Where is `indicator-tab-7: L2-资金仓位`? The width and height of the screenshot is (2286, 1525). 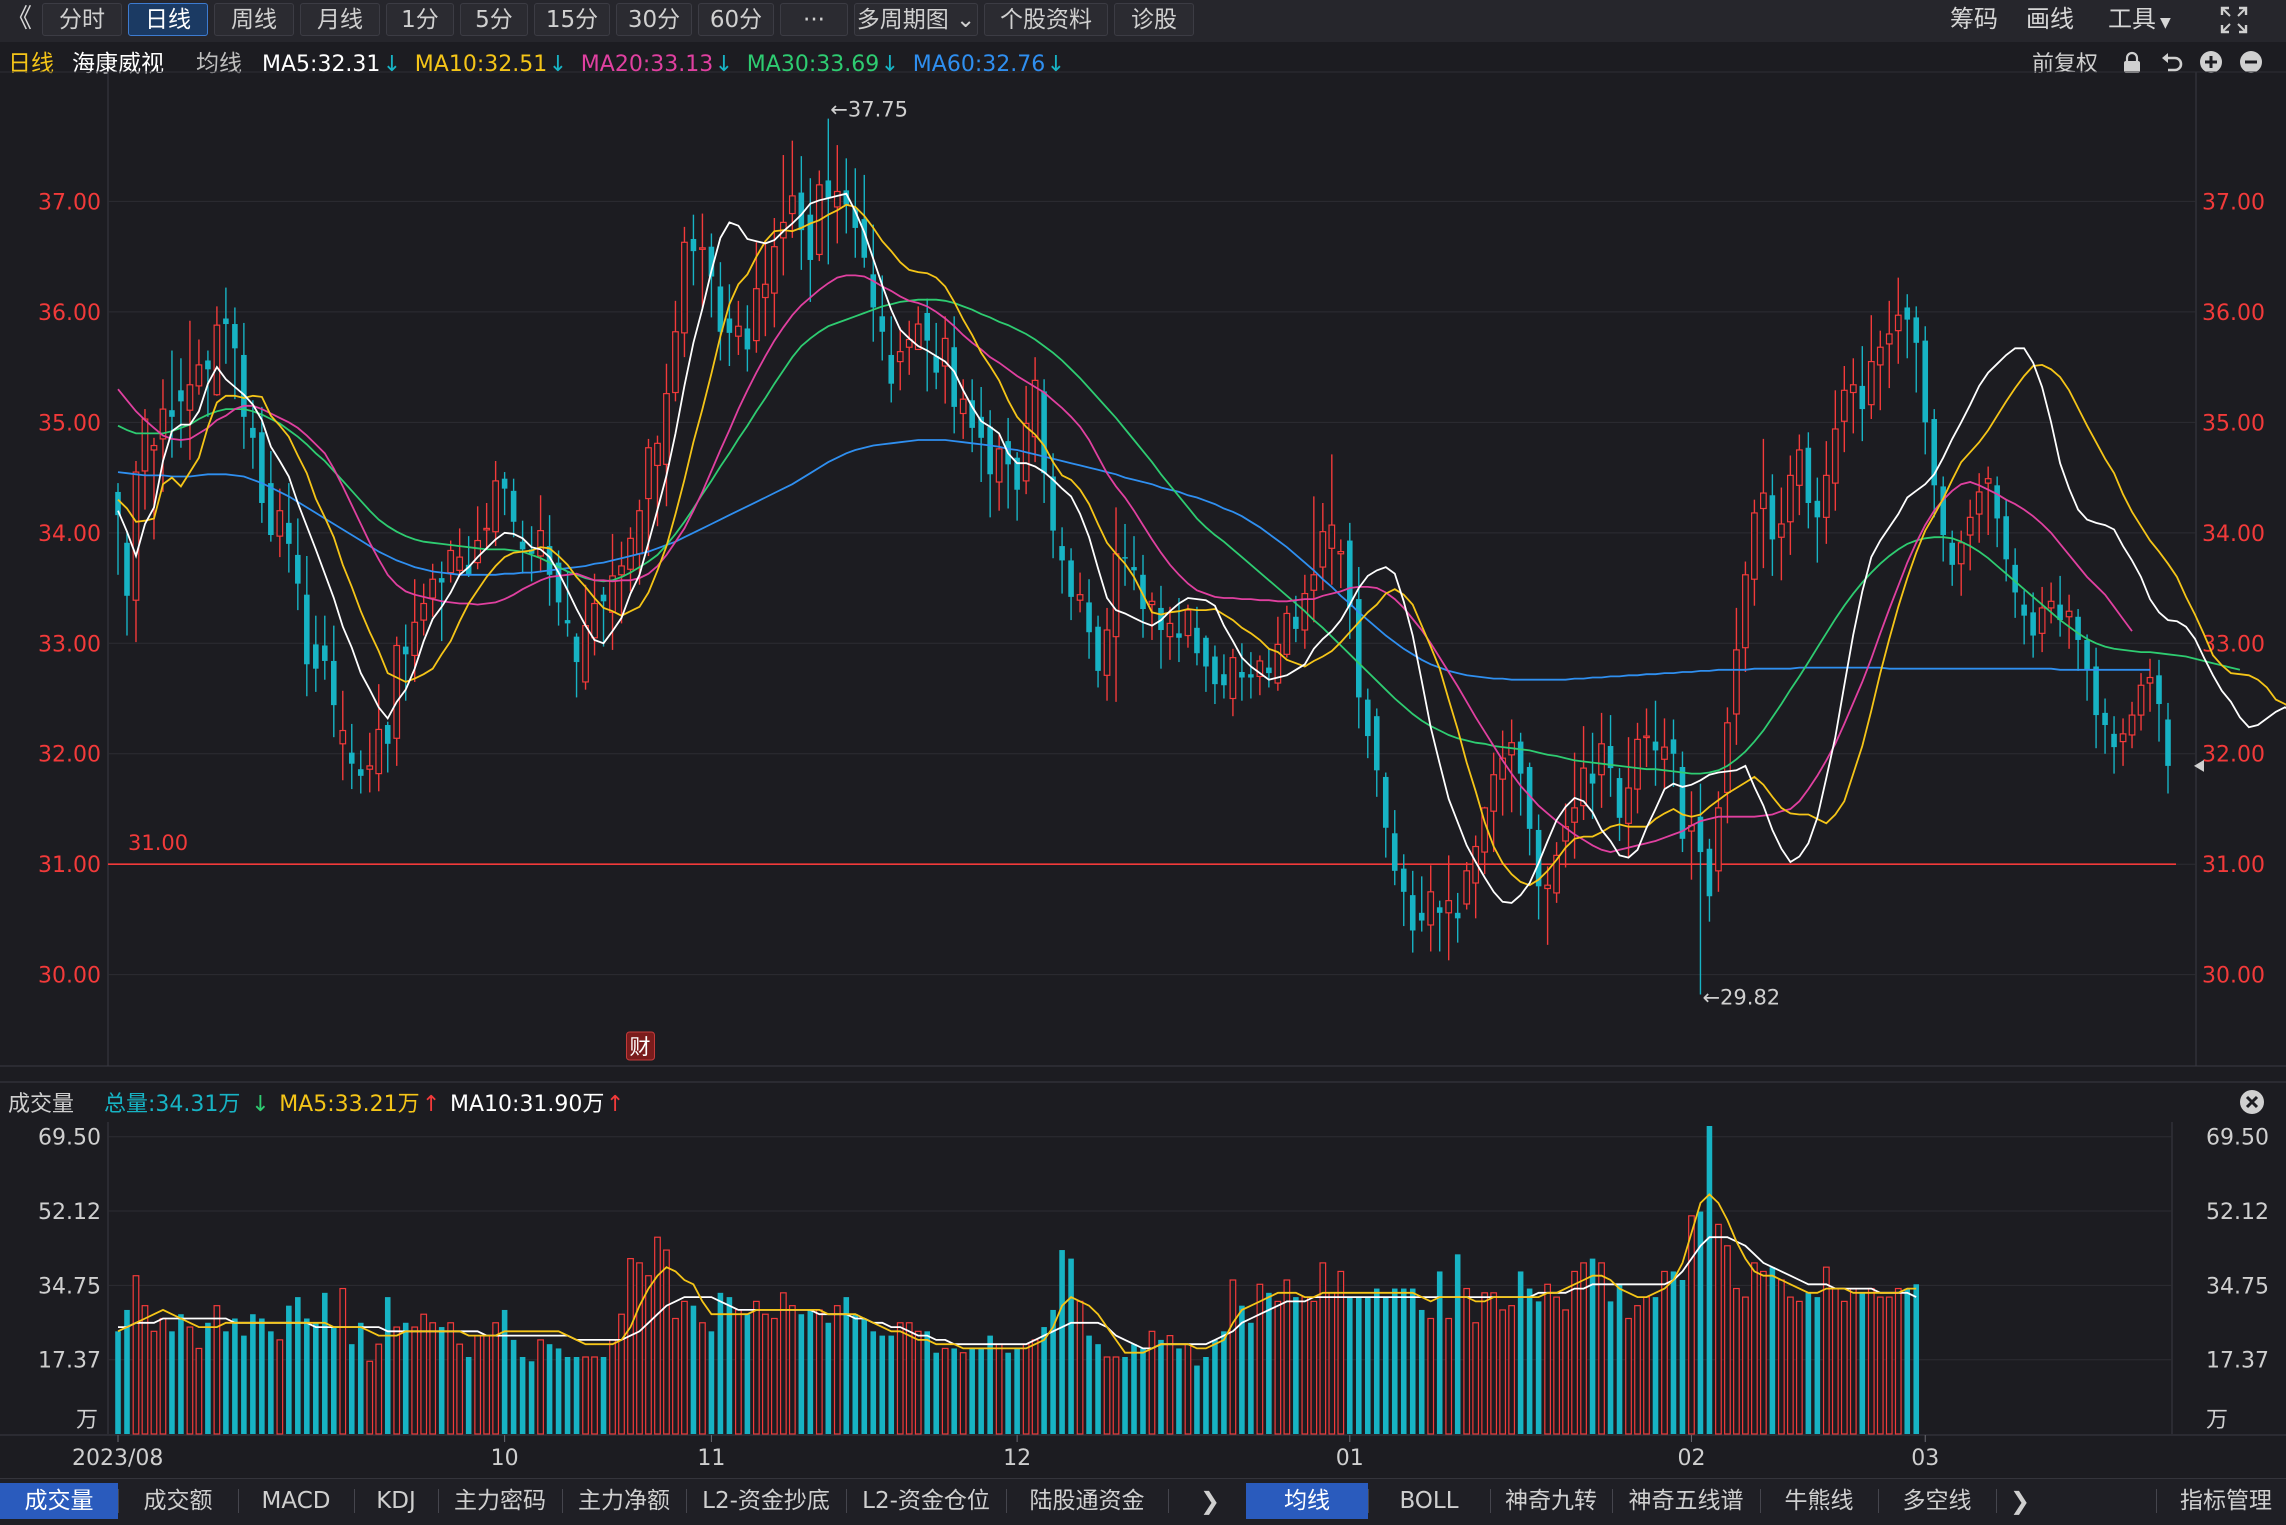 indicator-tab-7: L2-资金仓位 is located at coordinates (926, 1501).